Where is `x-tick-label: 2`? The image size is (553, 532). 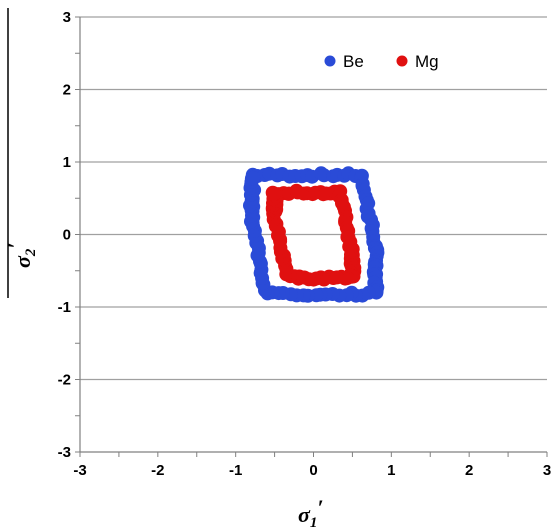 x-tick-label: 2 is located at coordinates (469, 470).